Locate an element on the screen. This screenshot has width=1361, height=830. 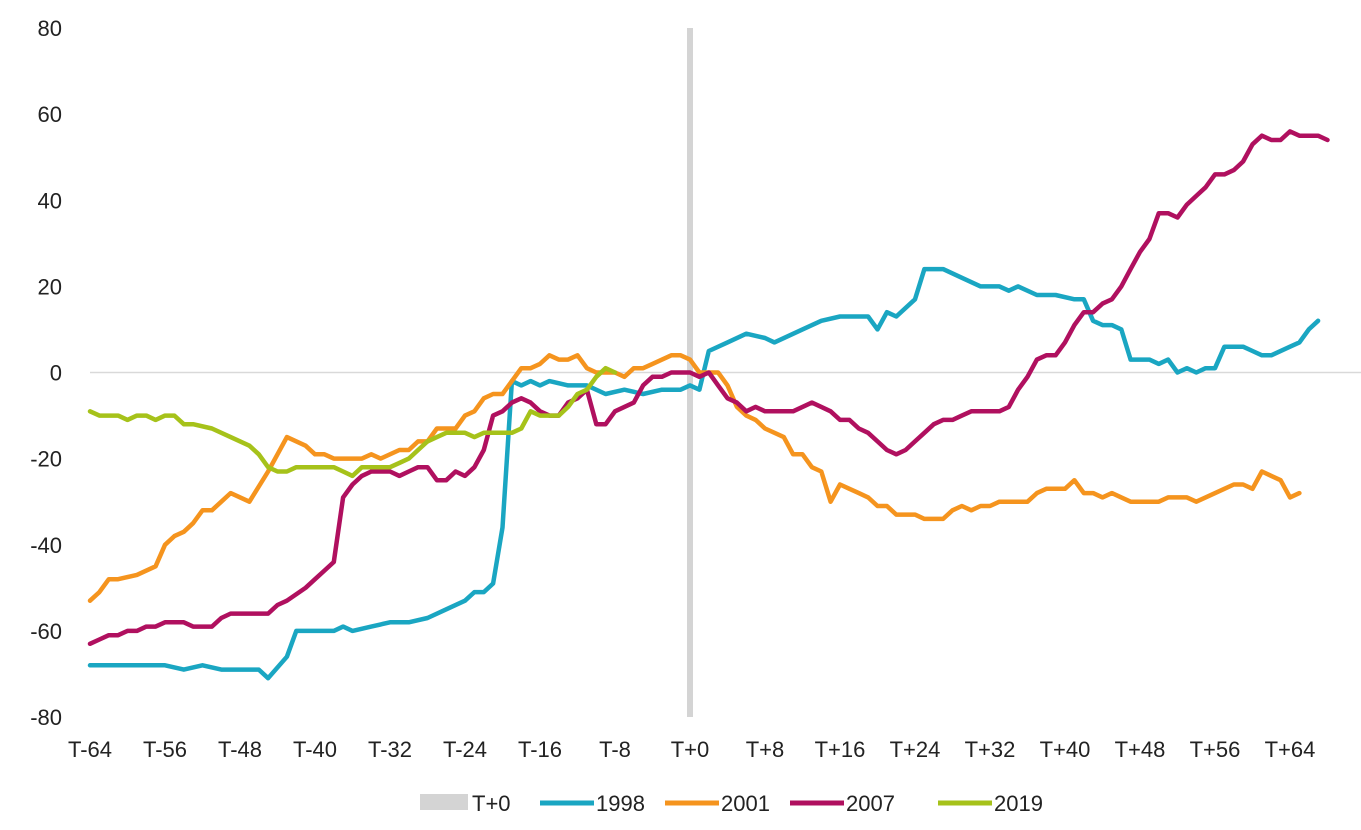
series-line-2019 is located at coordinates (352, 422).